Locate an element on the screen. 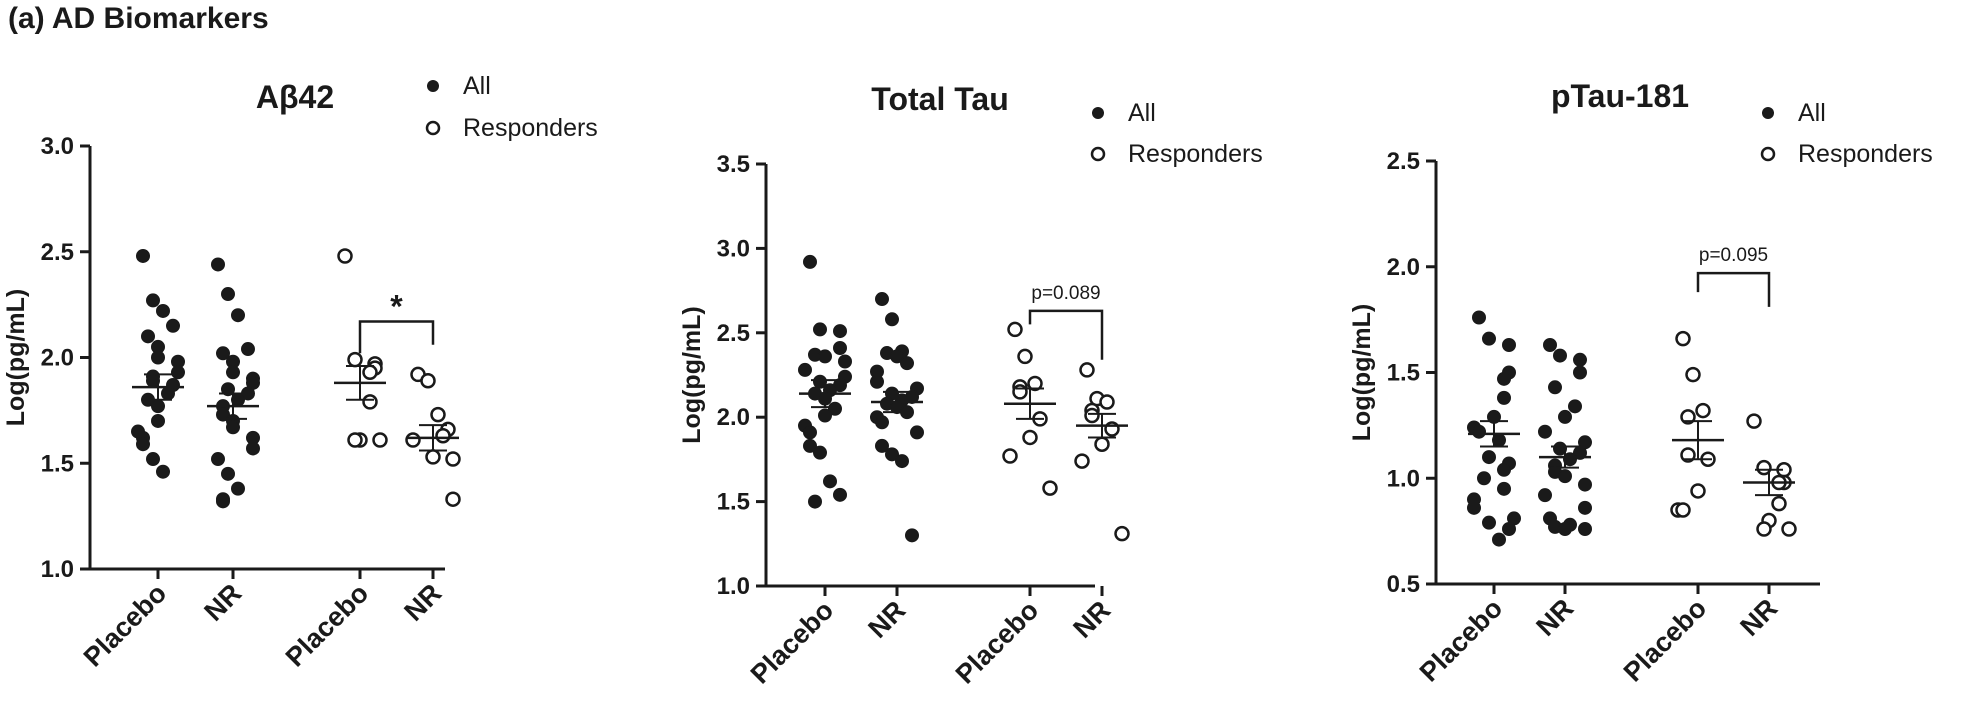  significance-label: * is located at coordinates (396, 307).